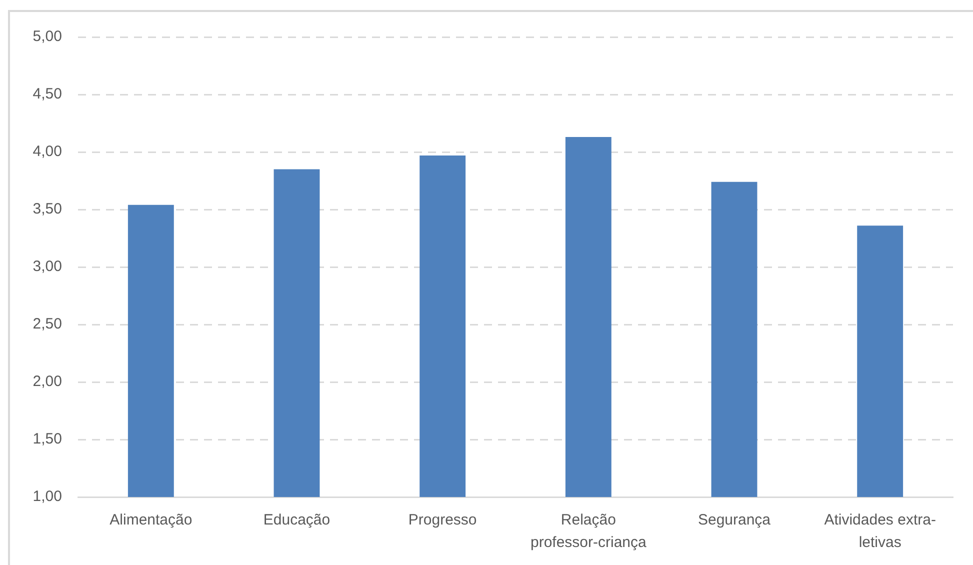  Describe the element at coordinates (47, 94) in the screenshot. I see `y-tick-label: 4,50` at that location.